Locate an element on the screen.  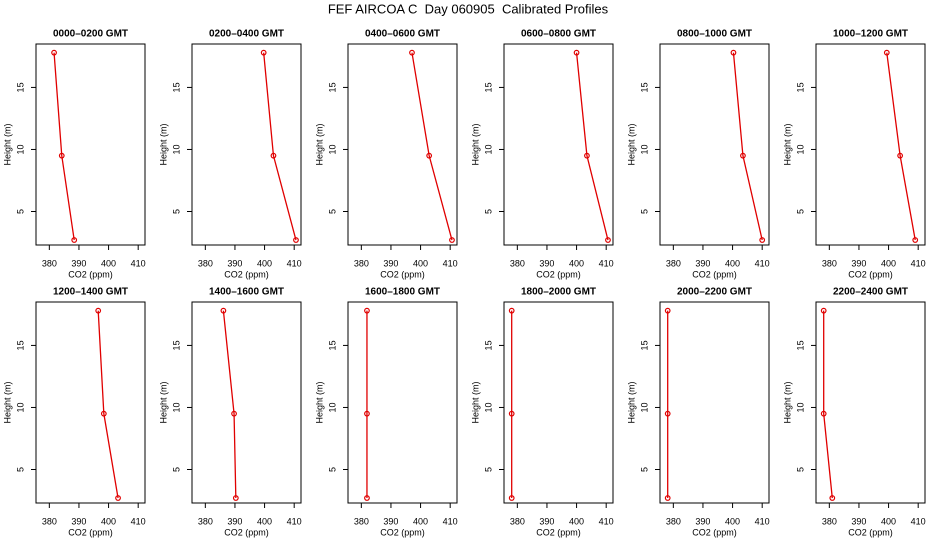
panel-title: 0600–0800 GMT is located at coordinates (558, 34).